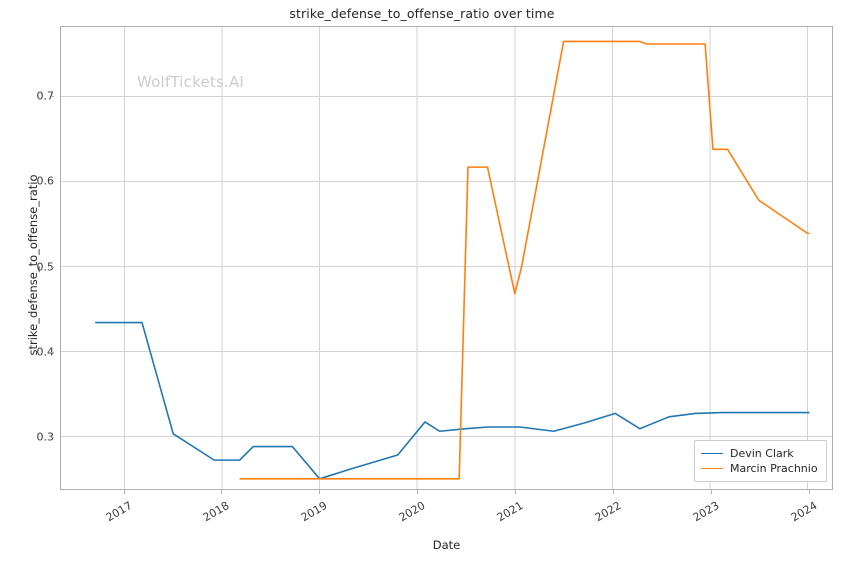 The image size is (844, 561). What do you see at coordinates (119, 512) in the screenshot?
I see `x-tick-label: 2017` at bounding box center [119, 512].